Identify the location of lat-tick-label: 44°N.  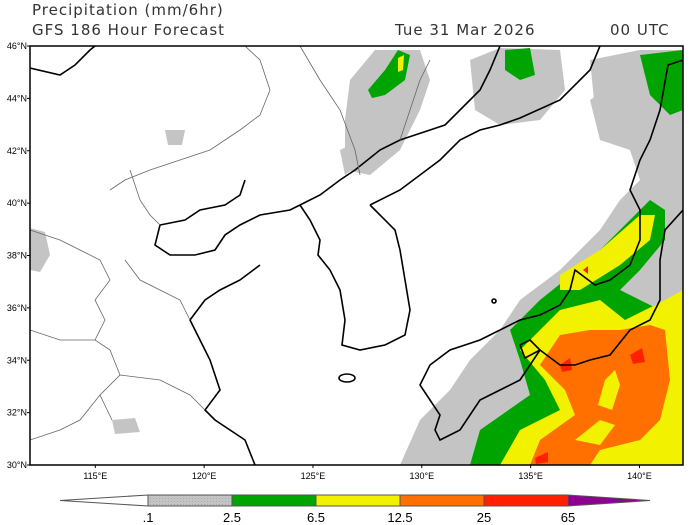
(17, 98).